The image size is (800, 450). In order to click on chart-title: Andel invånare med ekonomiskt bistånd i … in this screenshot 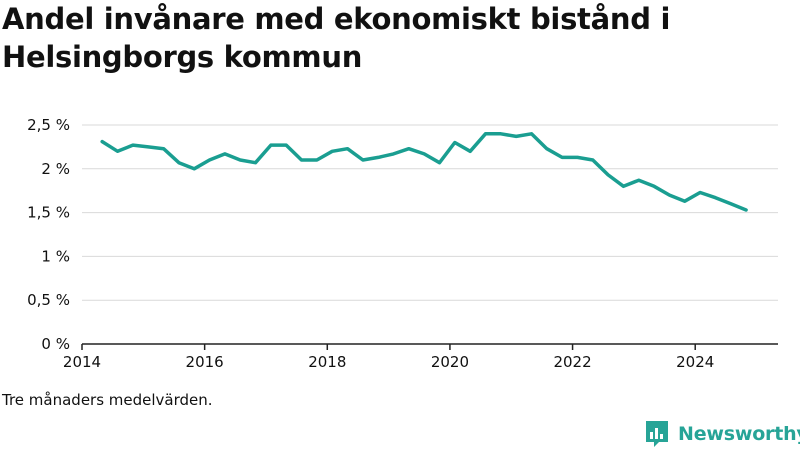, I will do `click(336, 38)`.